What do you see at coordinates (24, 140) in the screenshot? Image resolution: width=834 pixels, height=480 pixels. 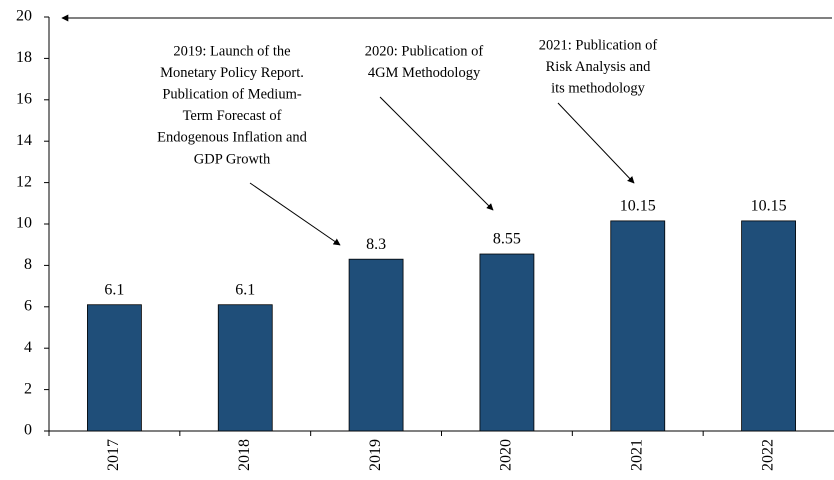 I see `y-tick-label: 14` at bounding box center [24, 140].